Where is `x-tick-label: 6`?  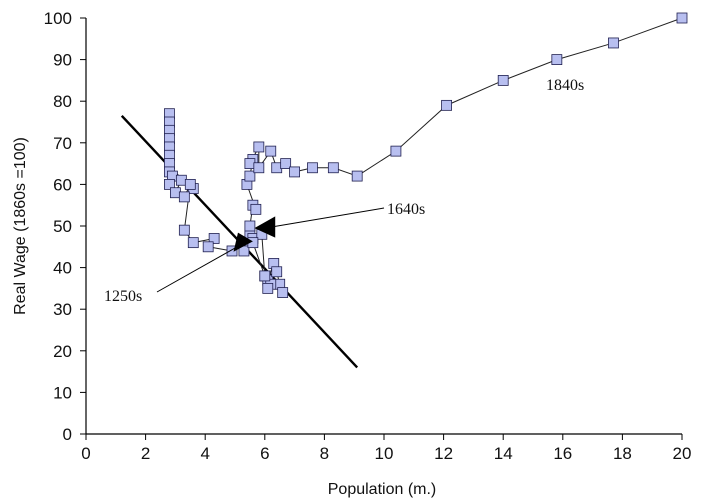
x-tick-label: 6 is located at coordinates (264, 453).